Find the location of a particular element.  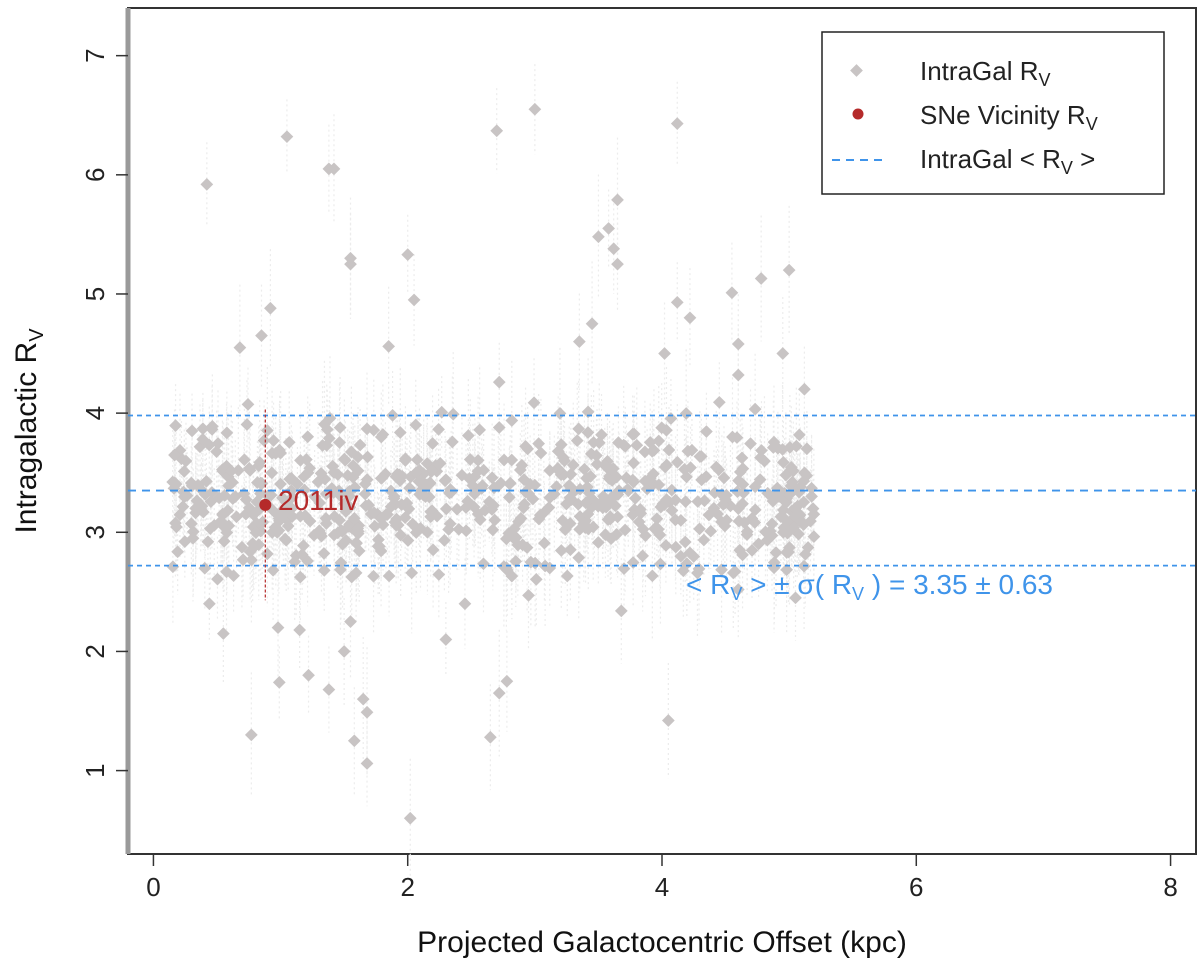

x-tick-label-0: 0 is located at coordinates (153, 887).